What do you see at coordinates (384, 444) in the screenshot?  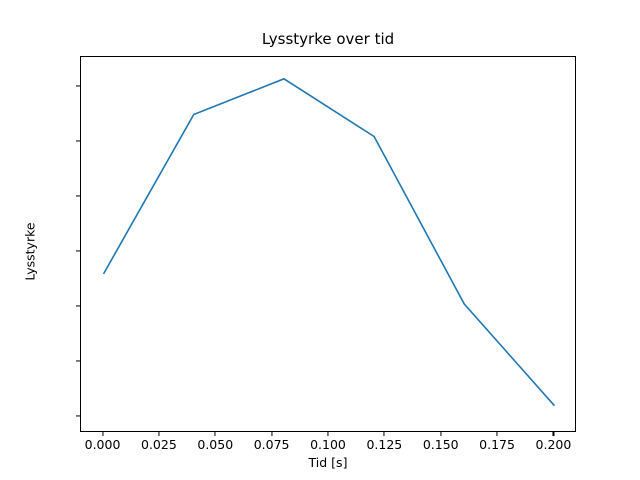 I see `x-tick-label: 0.125` at bounding box center [384, 444].